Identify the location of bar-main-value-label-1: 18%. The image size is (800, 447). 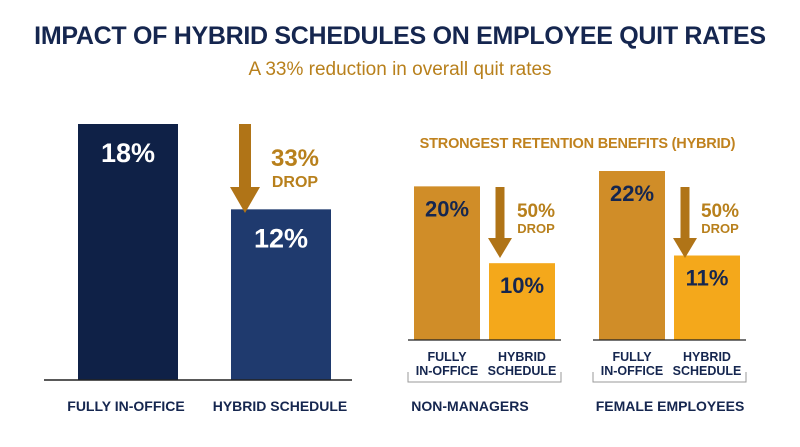
(128, 153).